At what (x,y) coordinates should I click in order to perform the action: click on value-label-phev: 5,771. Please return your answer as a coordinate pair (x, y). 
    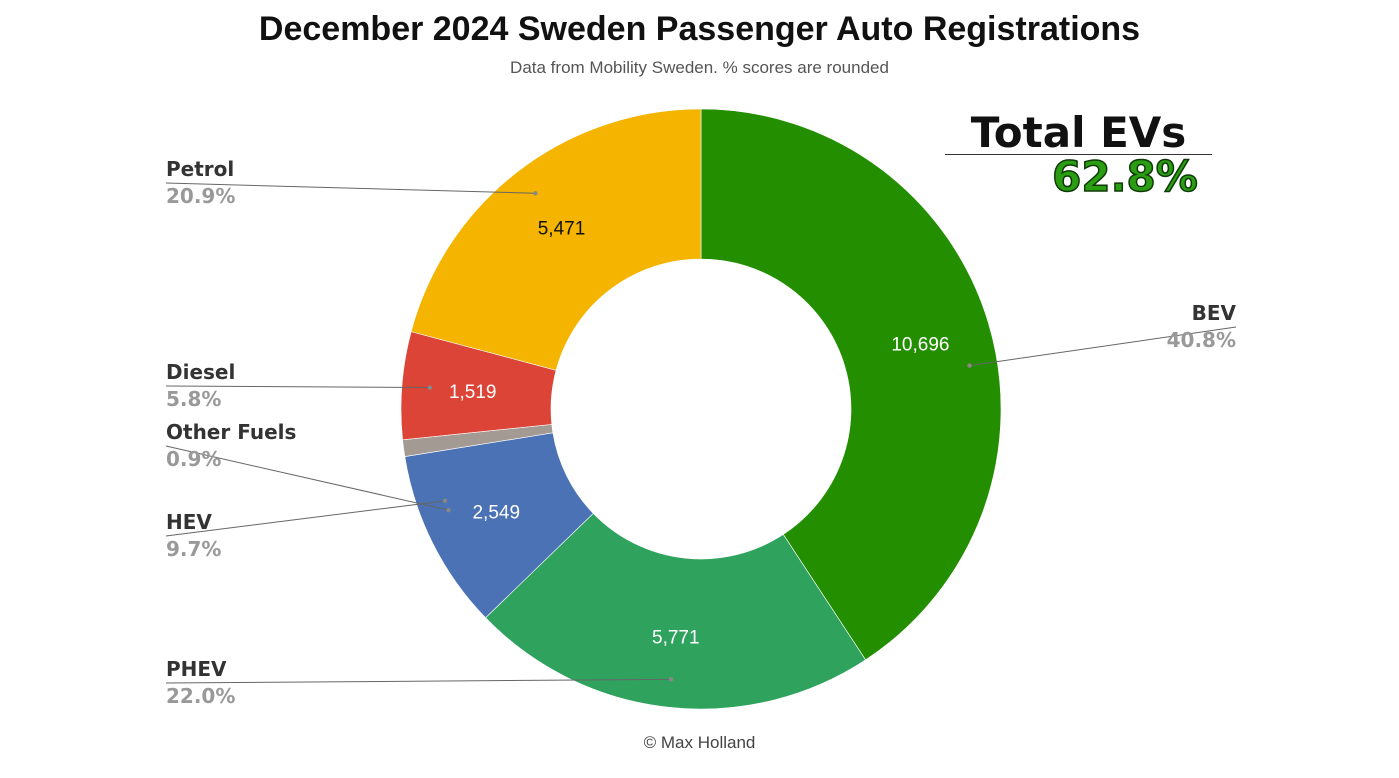
    Looking at the image, I should click on (676, 638).